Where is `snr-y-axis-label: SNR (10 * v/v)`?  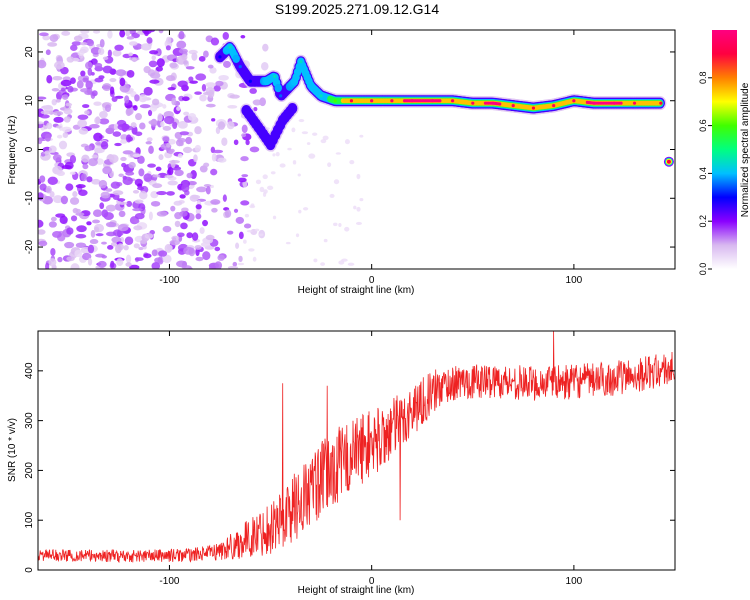
snr-y-axis-label: SNR (10 * v/v) is located at coordinates (12, 450).